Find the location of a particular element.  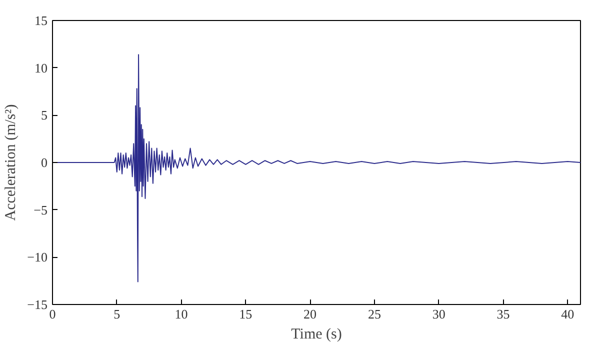

x-tick-label: 5 is located at coordinates (117, 314).